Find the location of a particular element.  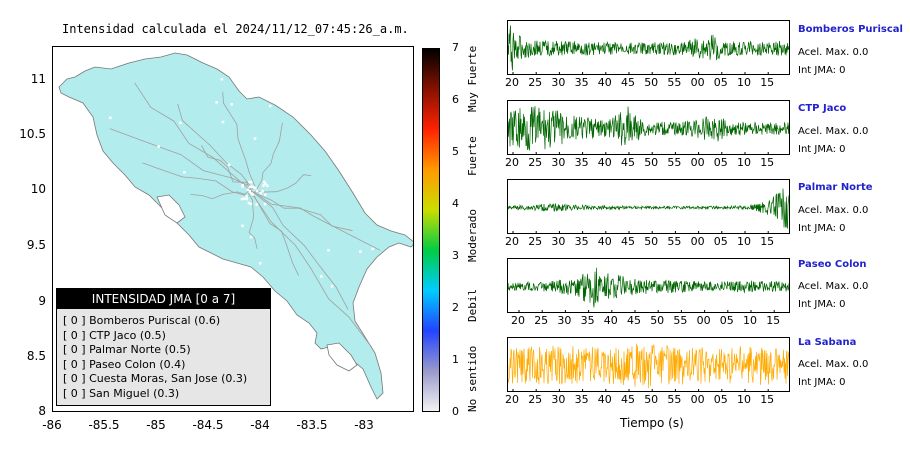

time-tick-label: 10 is located at coordinates (750, 320).